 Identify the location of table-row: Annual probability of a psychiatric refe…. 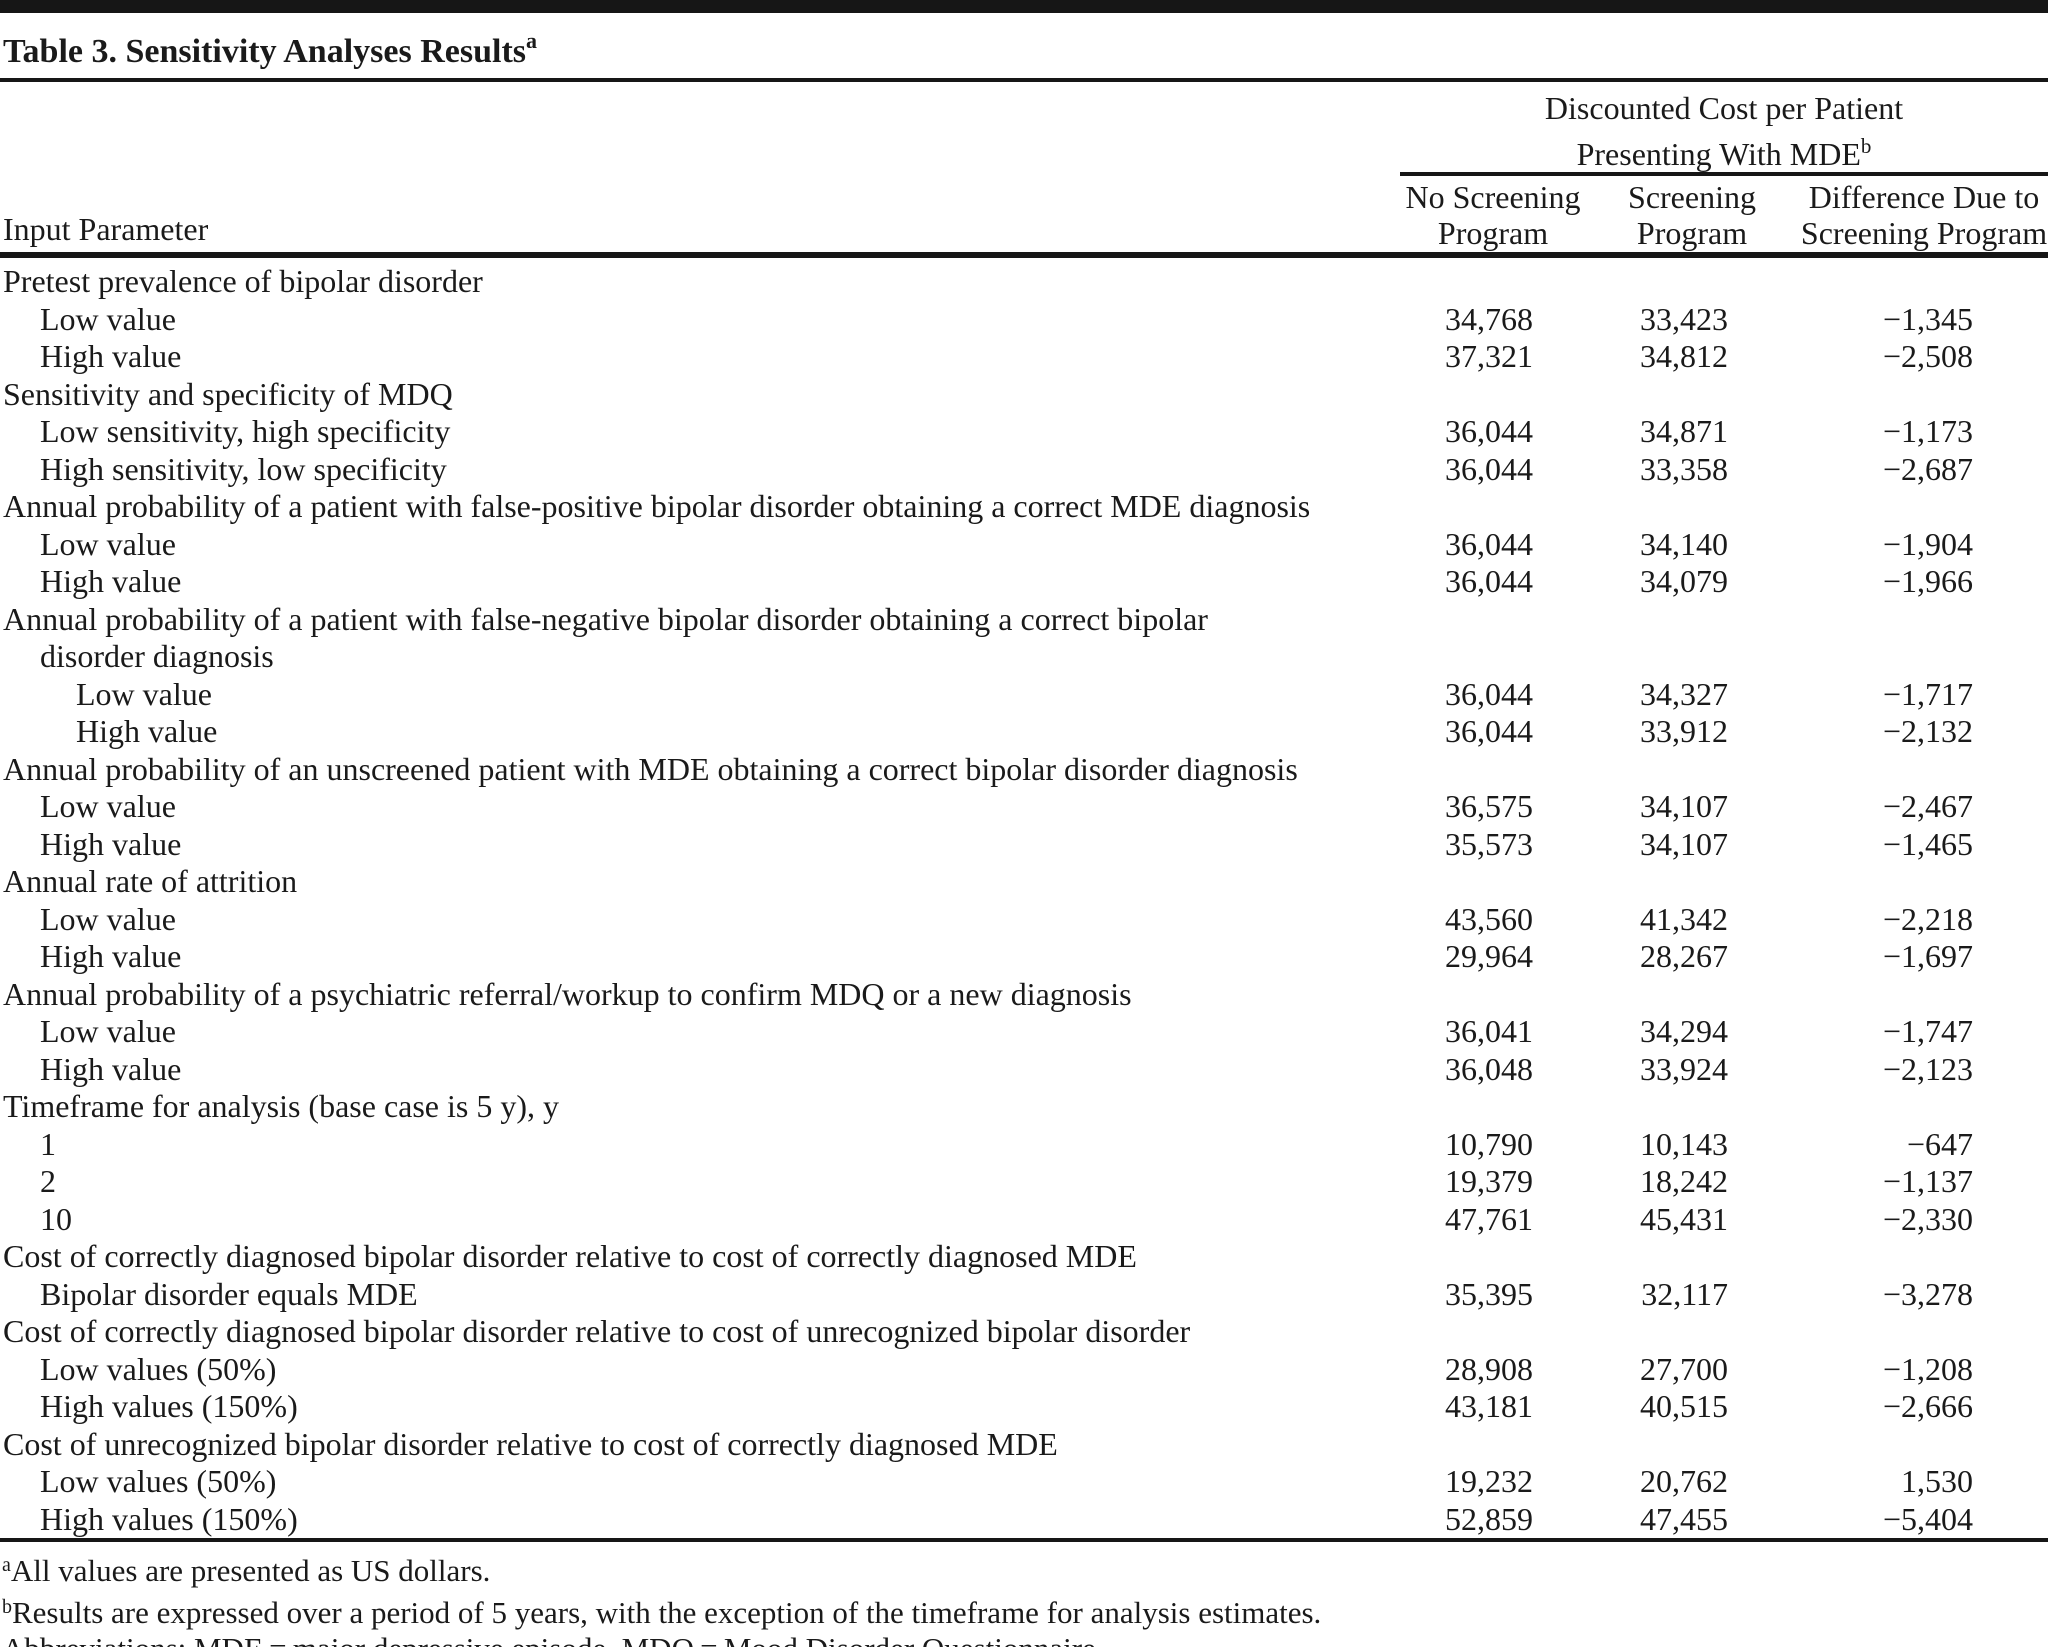
(1024, 995).